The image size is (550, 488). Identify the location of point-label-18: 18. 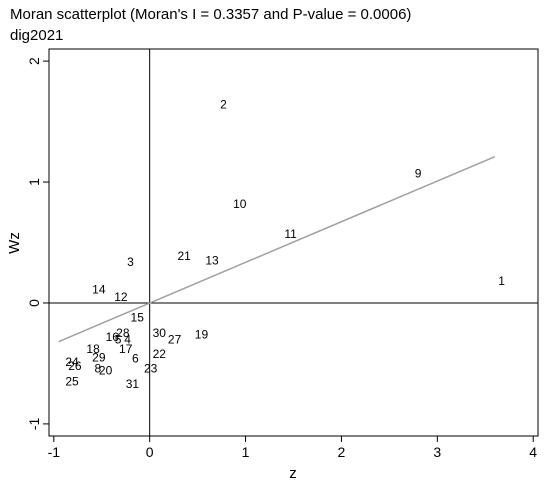
(93, 349).